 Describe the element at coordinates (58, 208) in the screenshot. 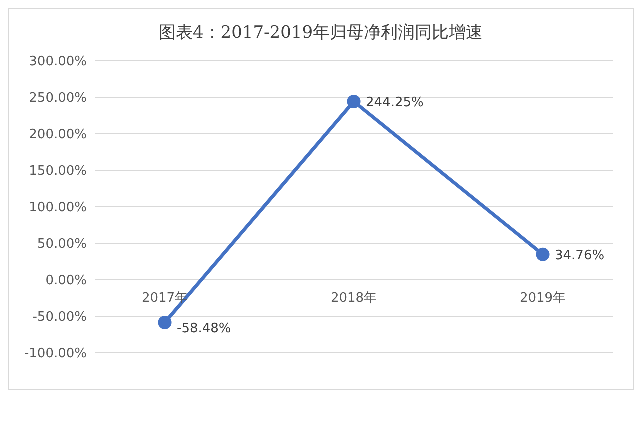

I see `y-tick-label: 100.00%` at that location.